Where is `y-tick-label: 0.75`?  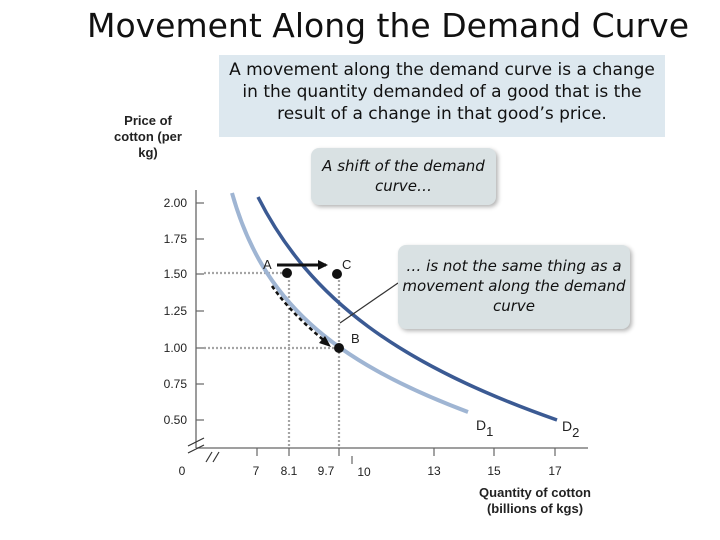
y-tick-label: 0.75 is located at coordinates (176, 384).